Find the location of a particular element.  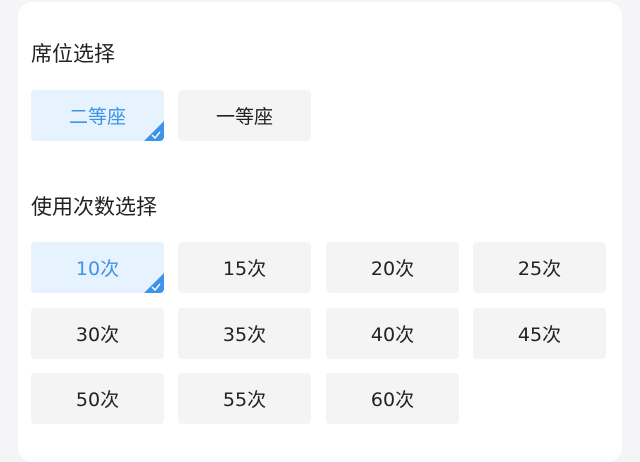

option-label: 30次 is located at coordinates (97, 334).